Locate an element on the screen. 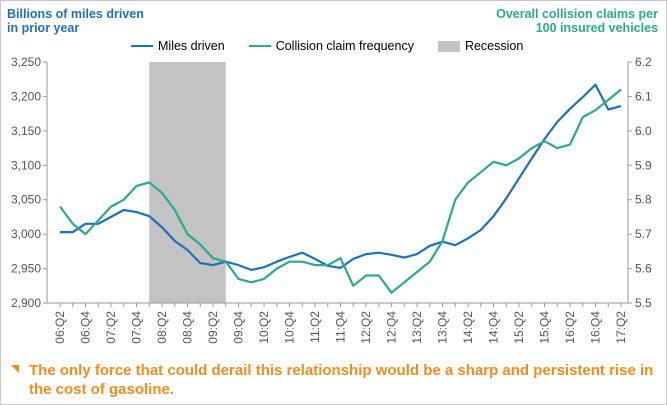  right-axis-title-line: 100 insured vehicles is located at coordinates (596, 28).